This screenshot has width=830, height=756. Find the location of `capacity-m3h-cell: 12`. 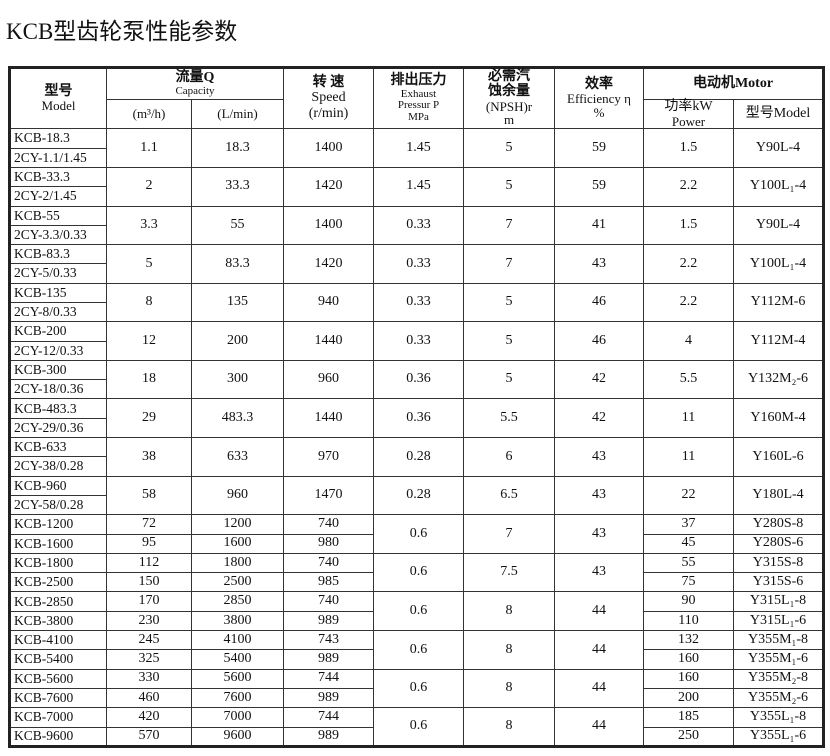

capacity-m3h-cell: 12 is located at coordinates (149, 341).